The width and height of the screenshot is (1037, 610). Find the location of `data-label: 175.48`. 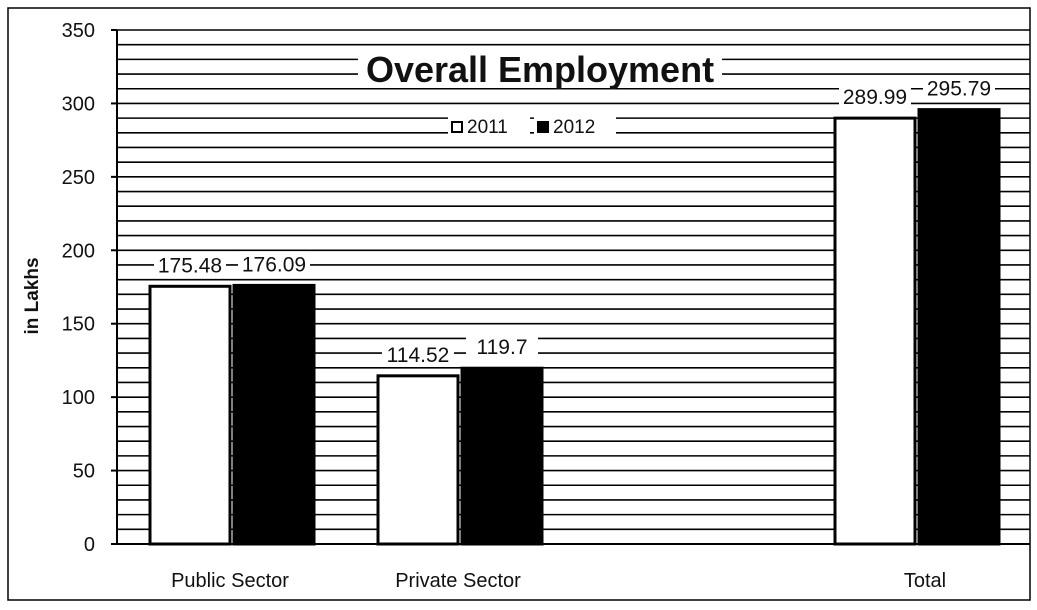

data-label: 175.48 is located at coordinates (190, 265).